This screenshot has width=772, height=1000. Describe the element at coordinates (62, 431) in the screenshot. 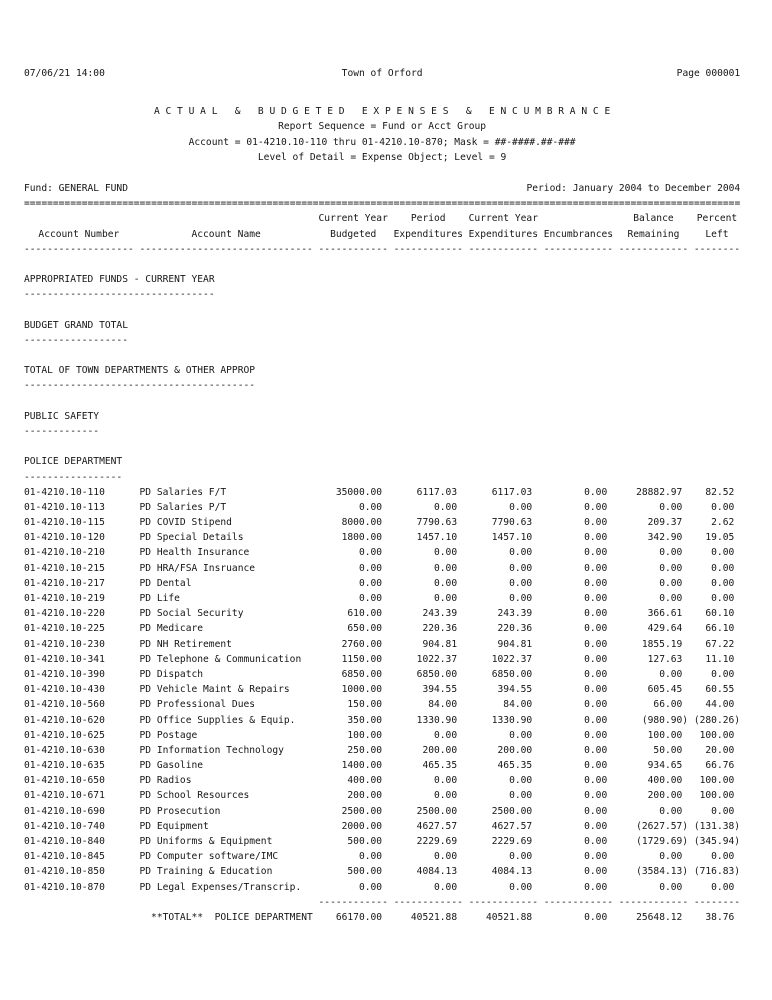

I see `section-underline: -------------` at that location.